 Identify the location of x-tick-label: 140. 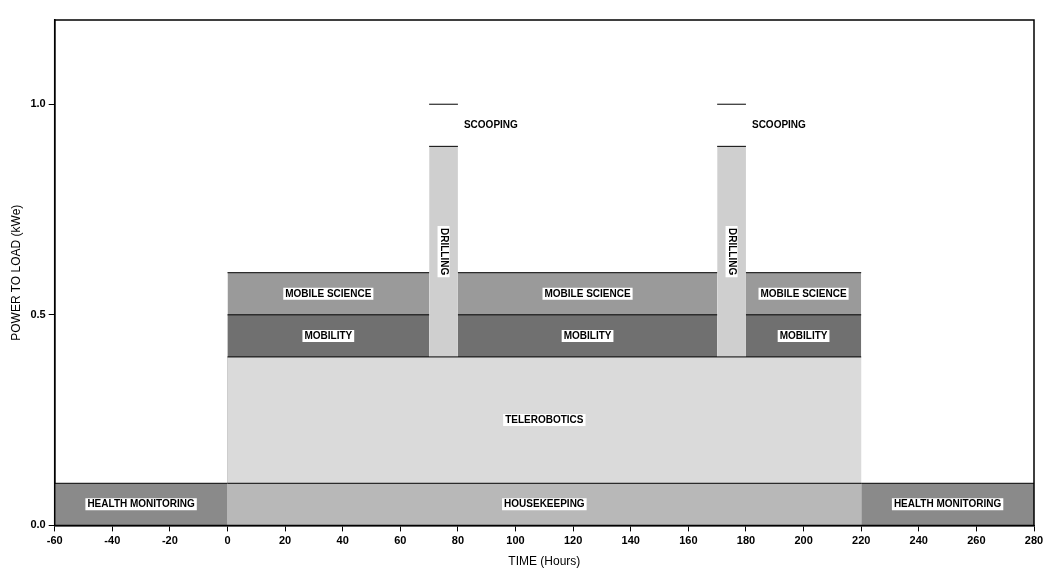
(630, 540).